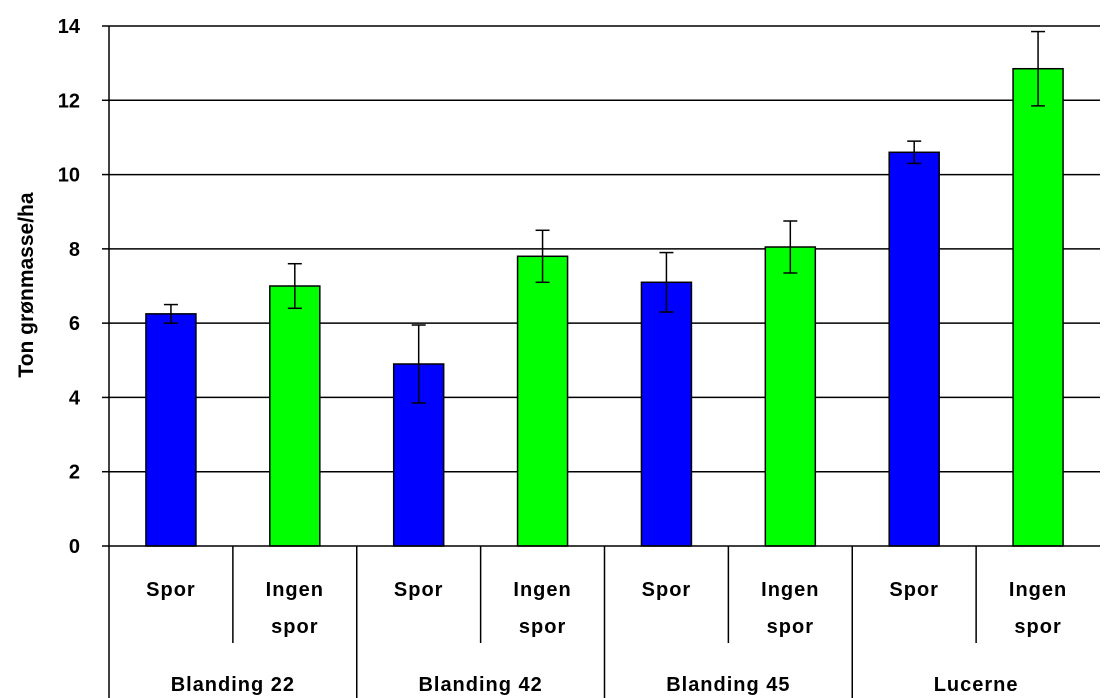 Image resolution: width=1106 pixels, height=698 pixels. Describe the element at coordinates (75, 398) in the screenshot. I see `y-tick-label: 4` at that location.